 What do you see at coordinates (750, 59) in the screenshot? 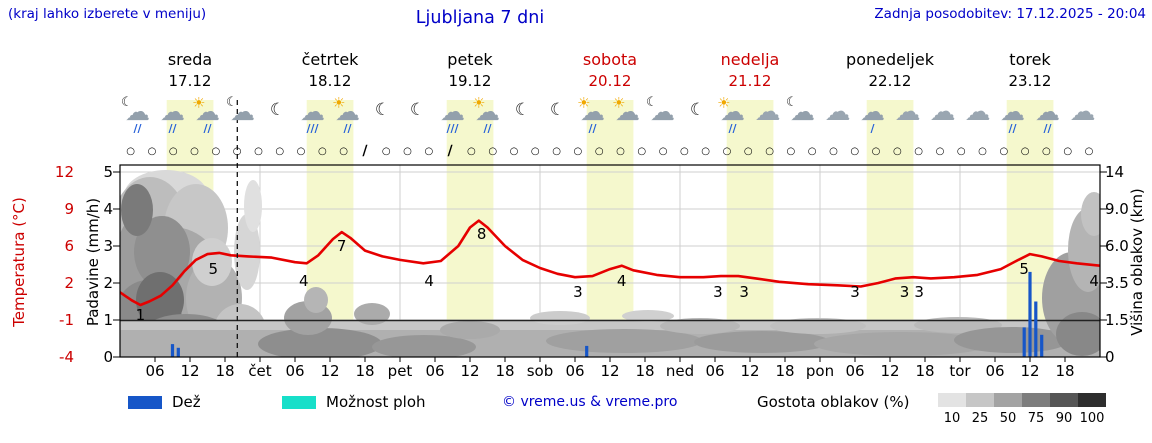
I see `day-name: nedelja` at bounding box center [750, 59].